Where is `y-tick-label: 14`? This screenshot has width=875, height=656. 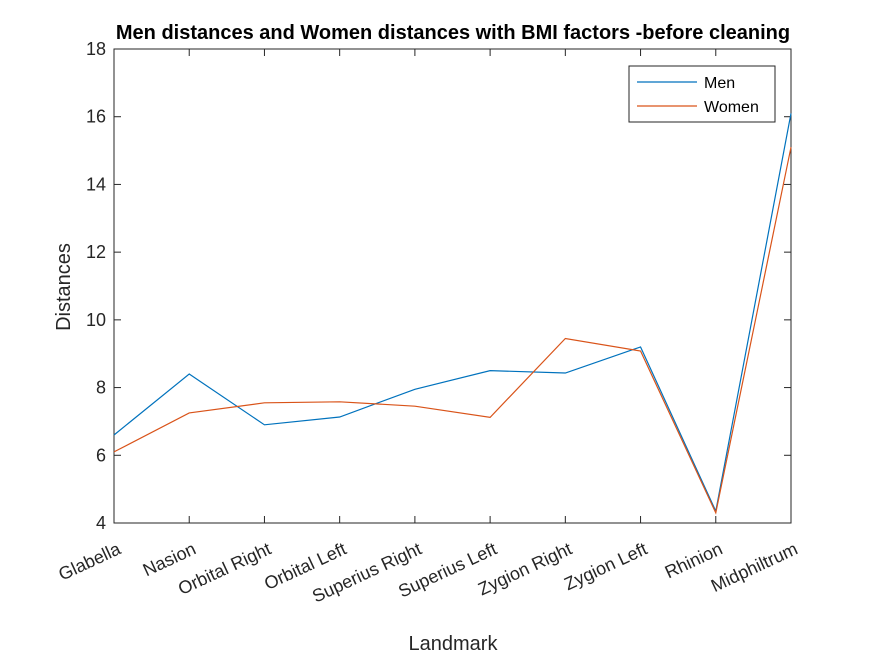
y-tick-label: 14 is located at coordinates (96, 184).